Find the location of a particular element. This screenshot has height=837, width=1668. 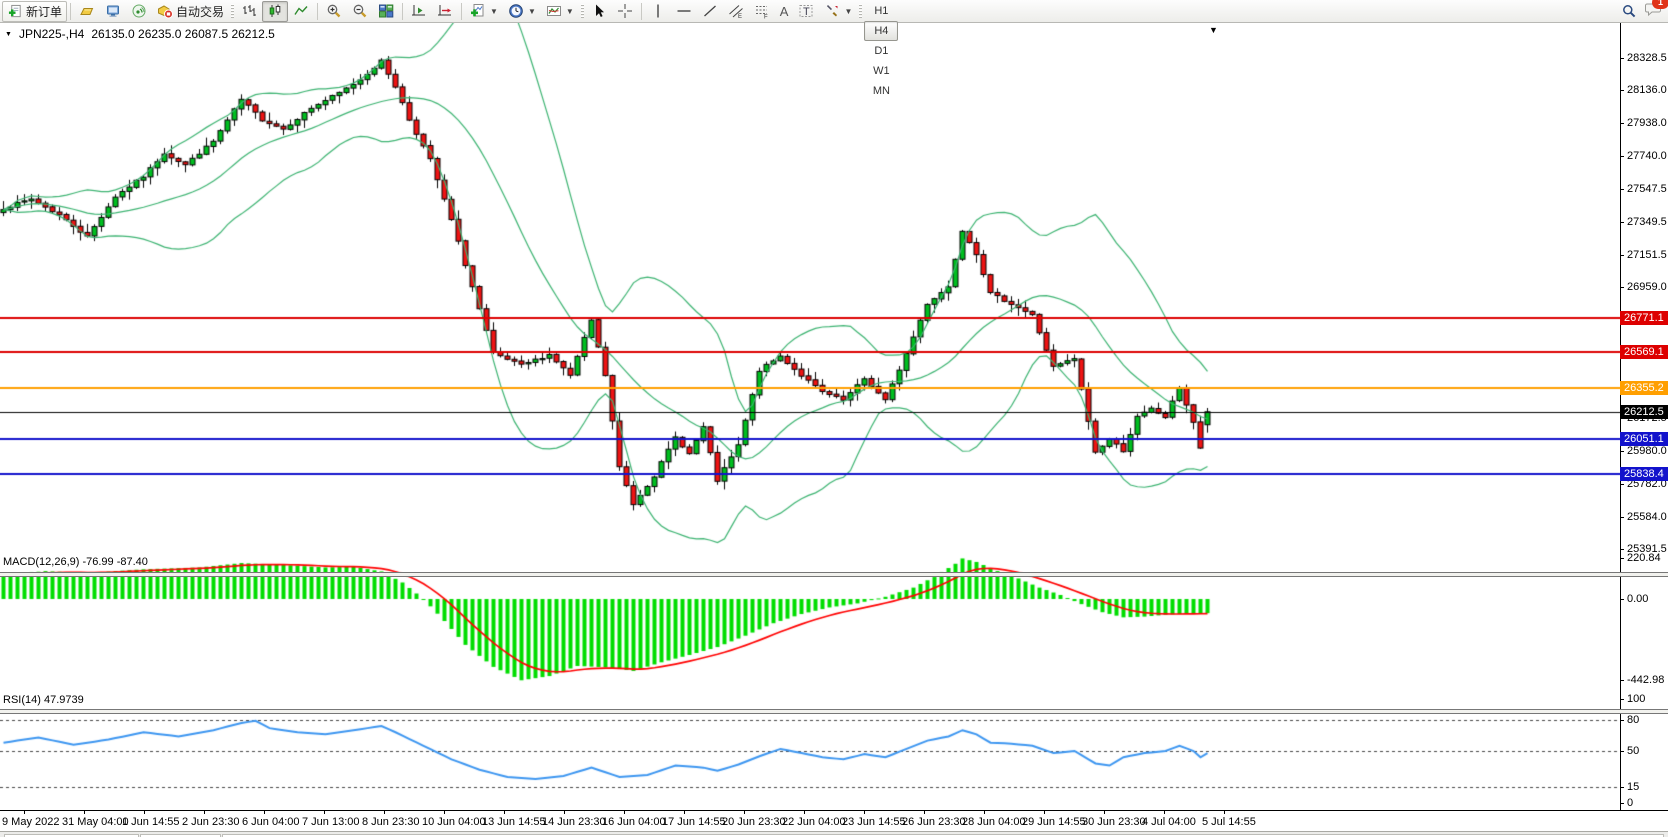

new-chart-button: ▼ is located at coordinates (484, 11).